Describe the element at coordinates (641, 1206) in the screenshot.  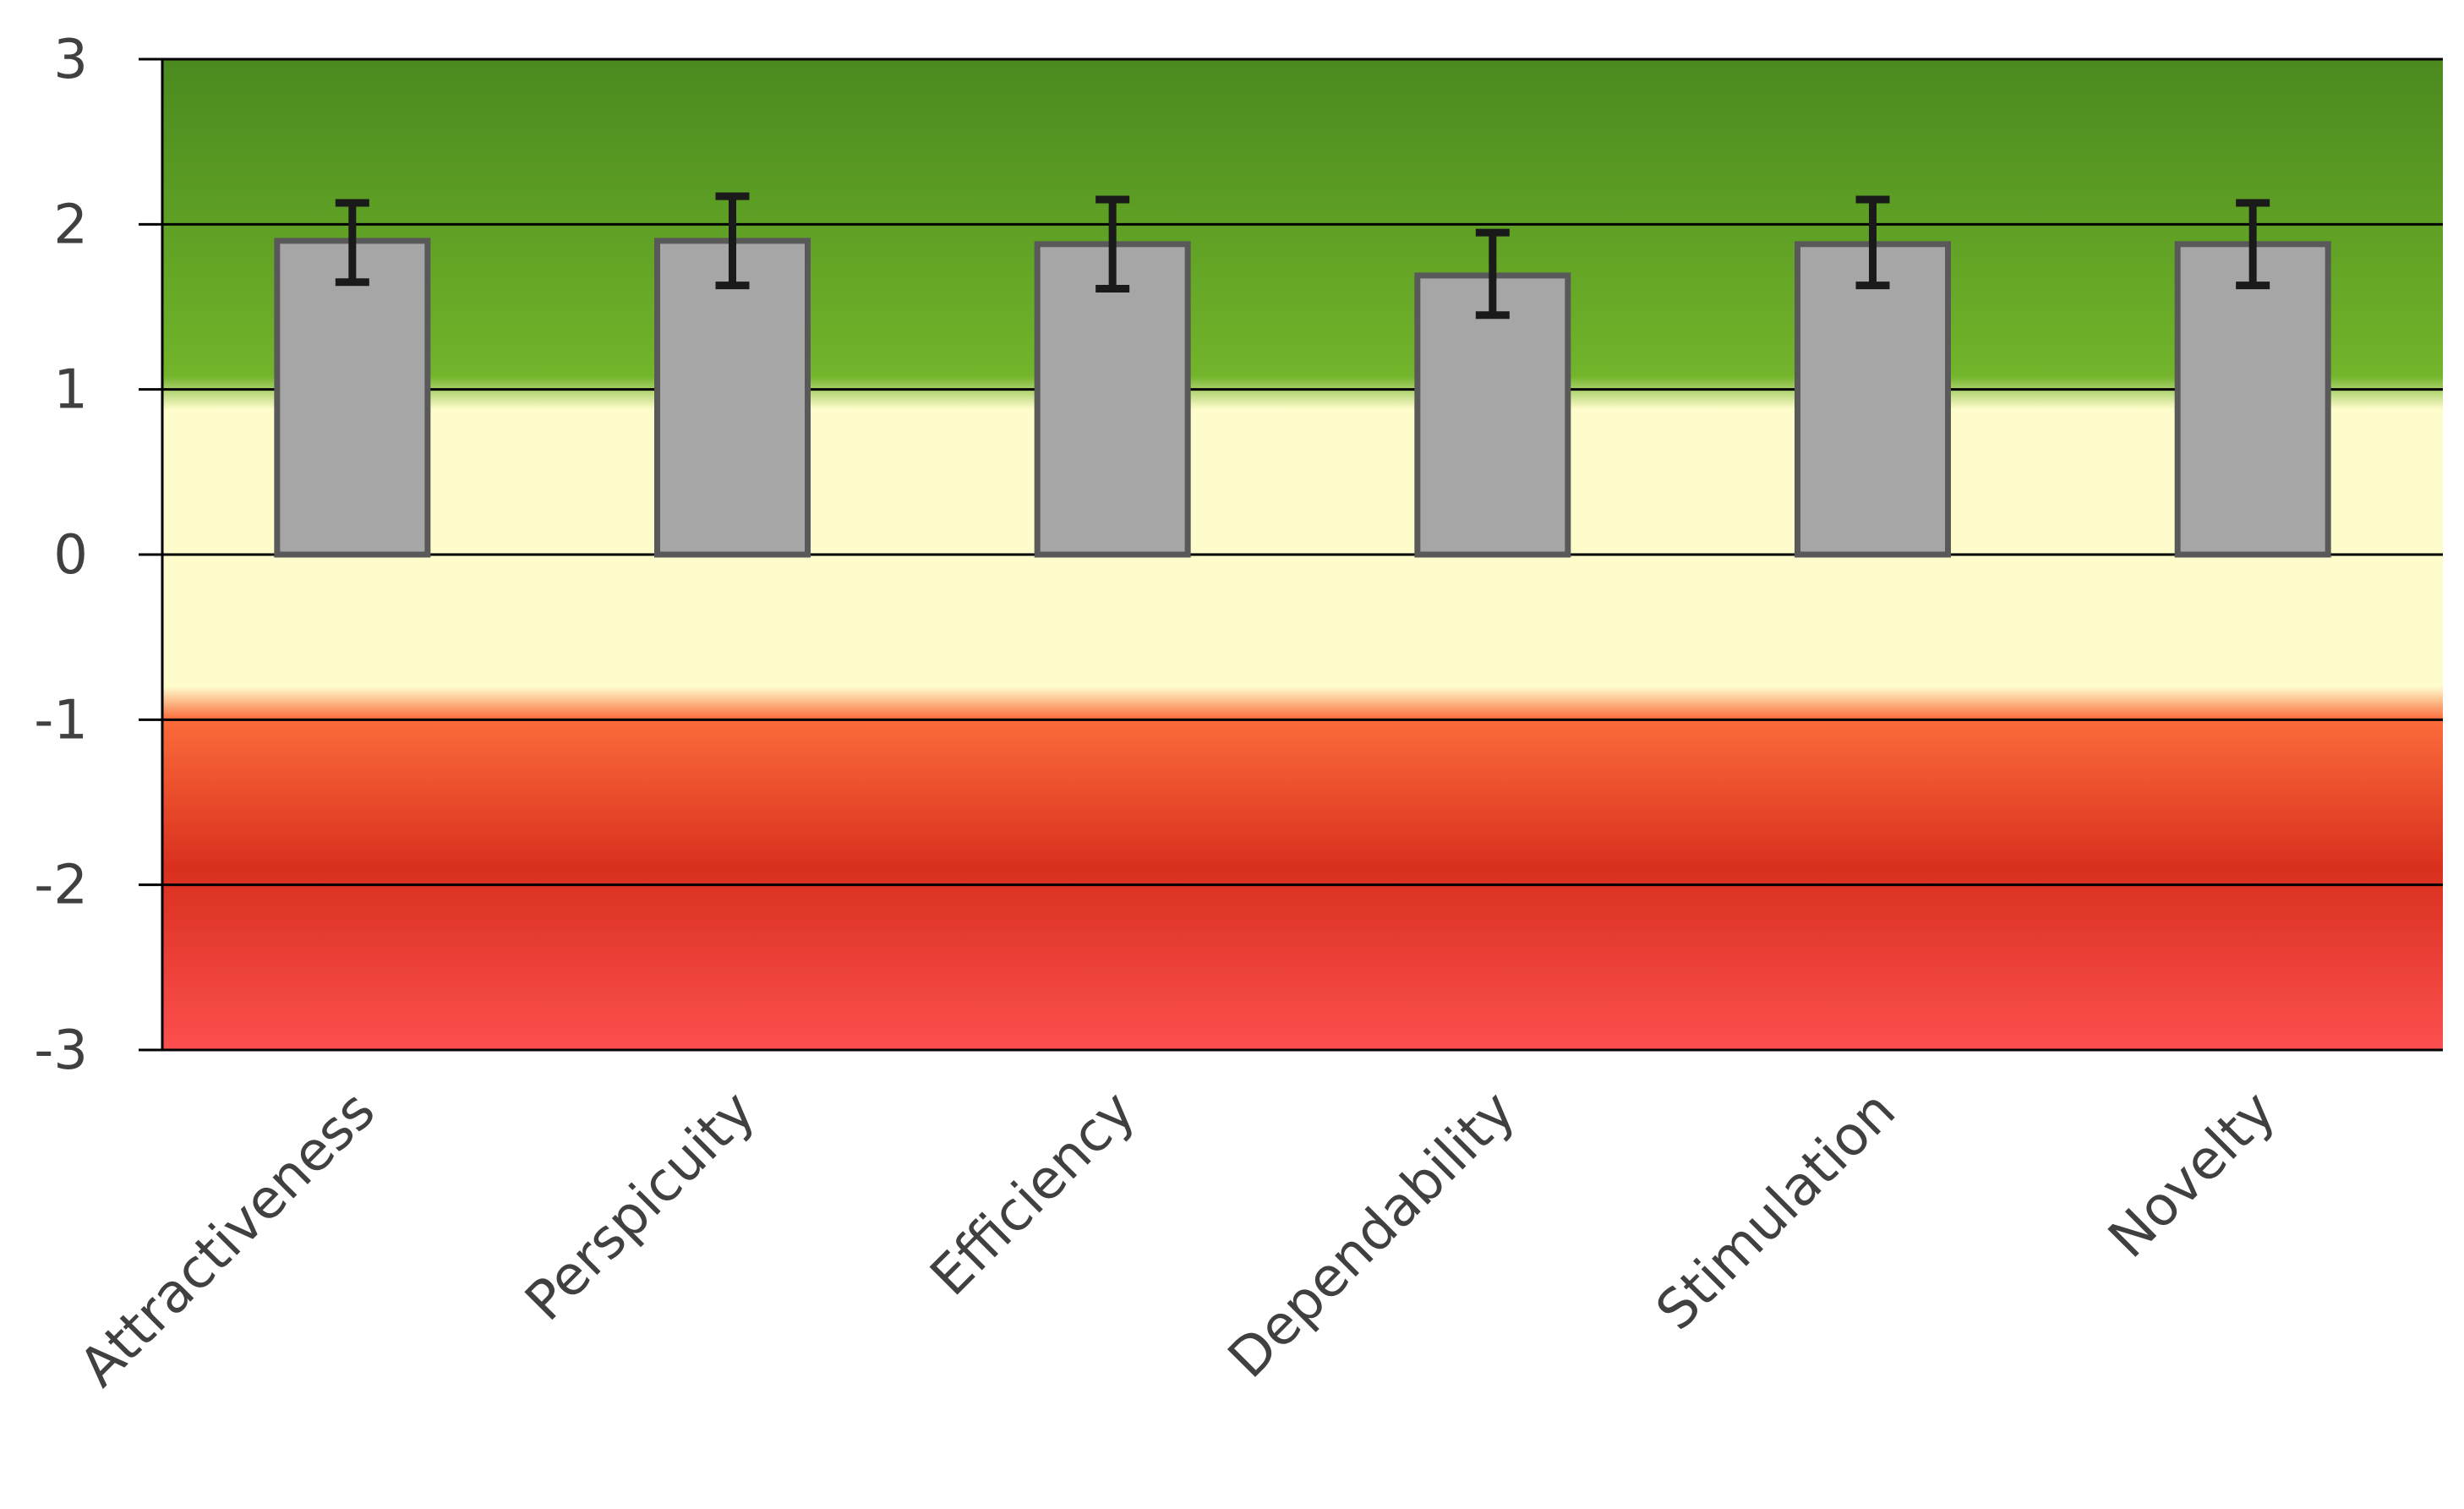
I see `x-category-label: Perspicuity` at that location.